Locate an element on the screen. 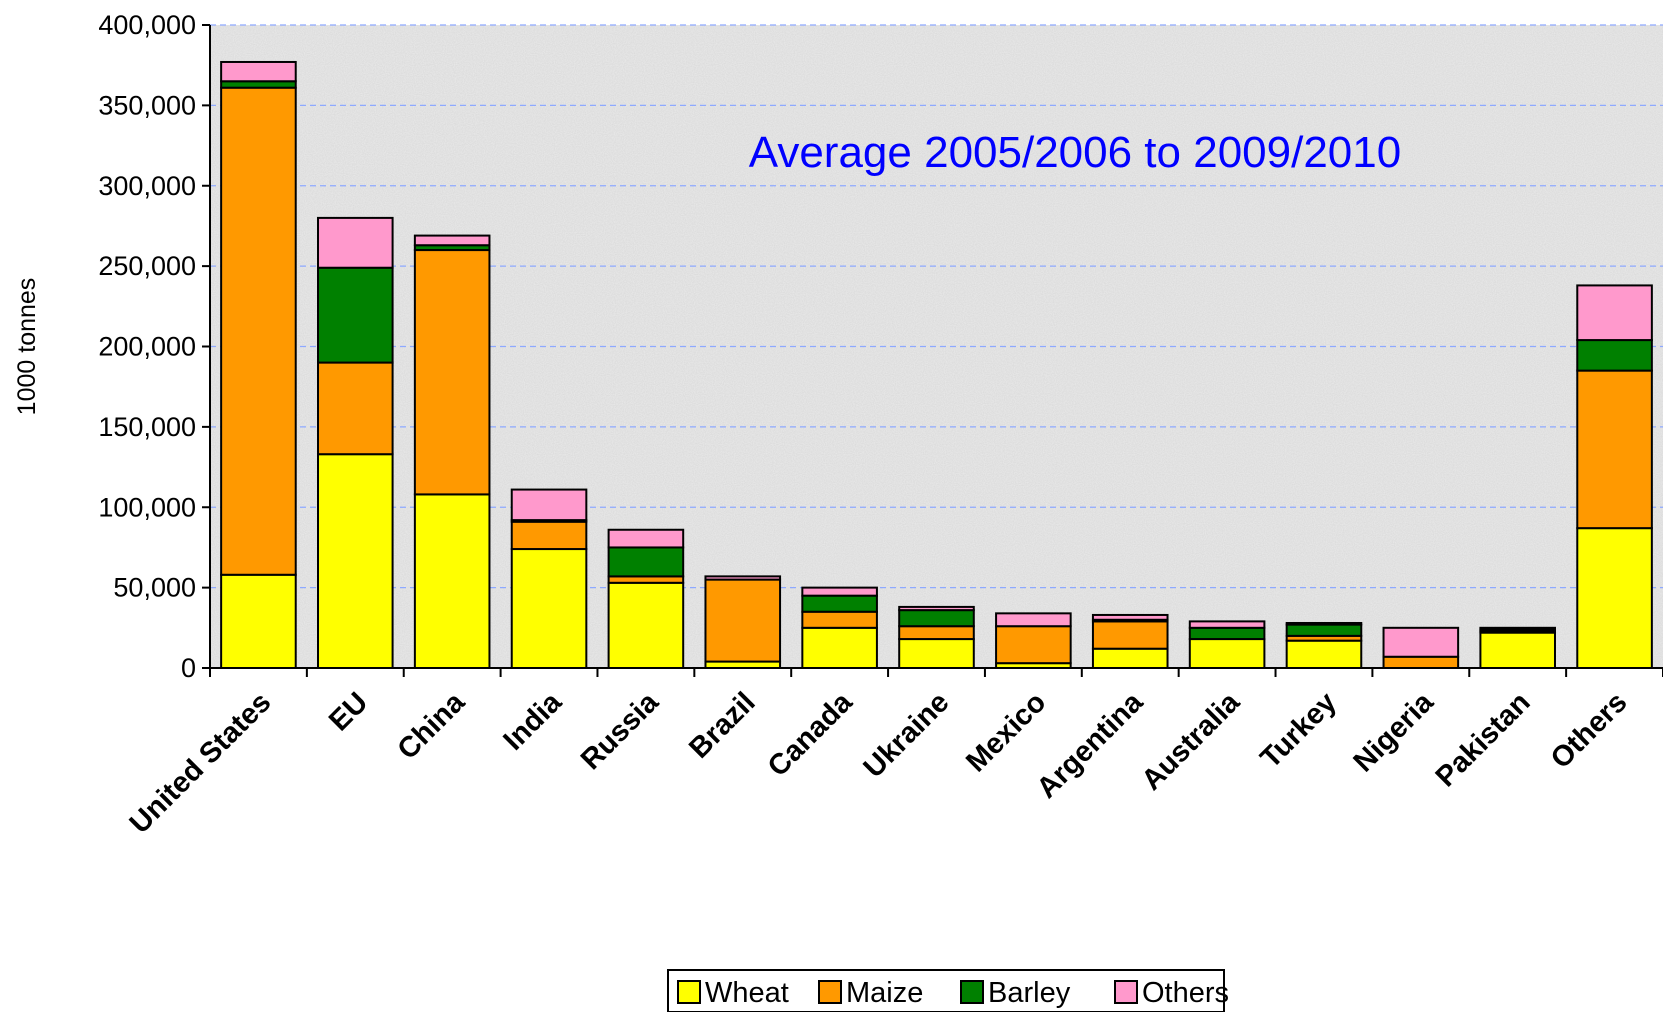 The image size is (1663, 1012). x-tick-label: EU is located at coordinates (348, 711).